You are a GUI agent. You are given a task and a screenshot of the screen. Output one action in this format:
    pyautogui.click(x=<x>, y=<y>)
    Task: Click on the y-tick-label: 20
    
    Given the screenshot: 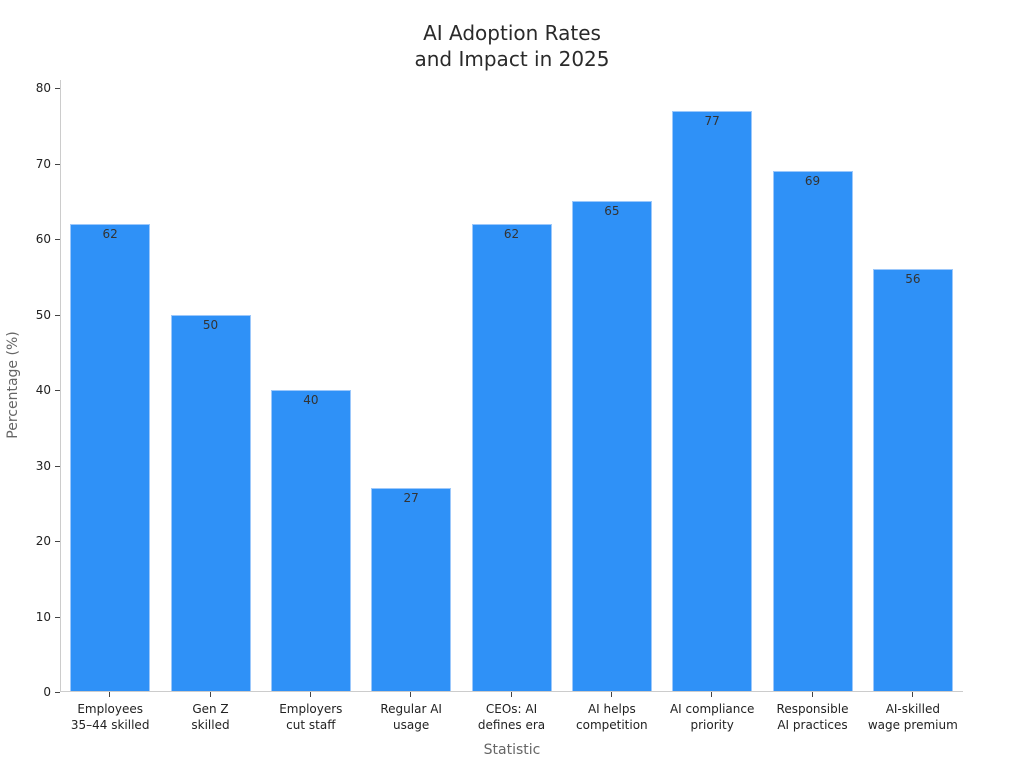 What is the action you would take?
    pyautogui.click(x=43, y=541)
    